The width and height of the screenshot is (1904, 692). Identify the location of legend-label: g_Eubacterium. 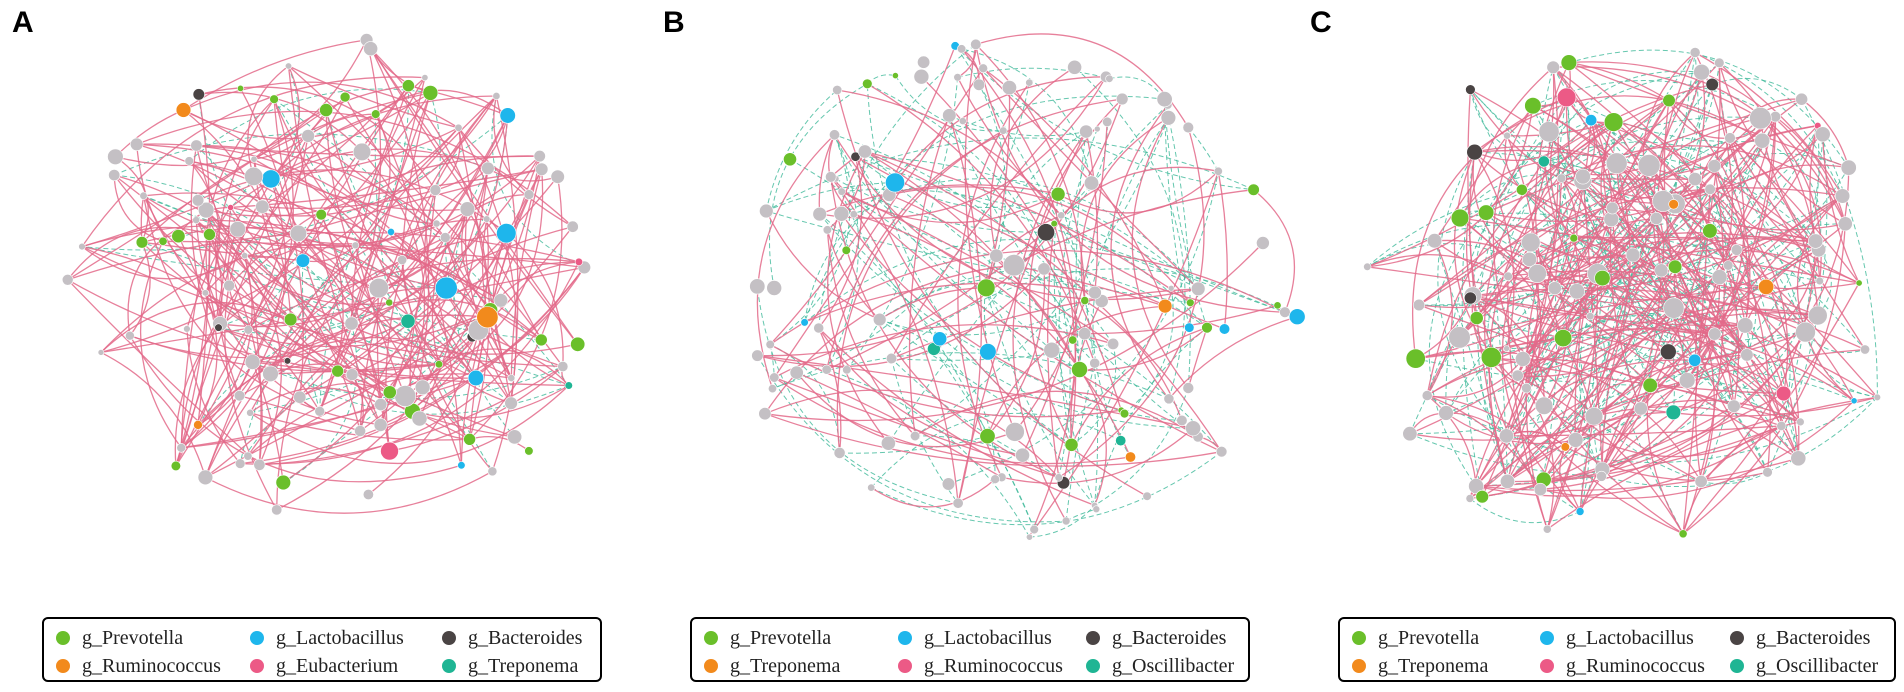
(337, 665).